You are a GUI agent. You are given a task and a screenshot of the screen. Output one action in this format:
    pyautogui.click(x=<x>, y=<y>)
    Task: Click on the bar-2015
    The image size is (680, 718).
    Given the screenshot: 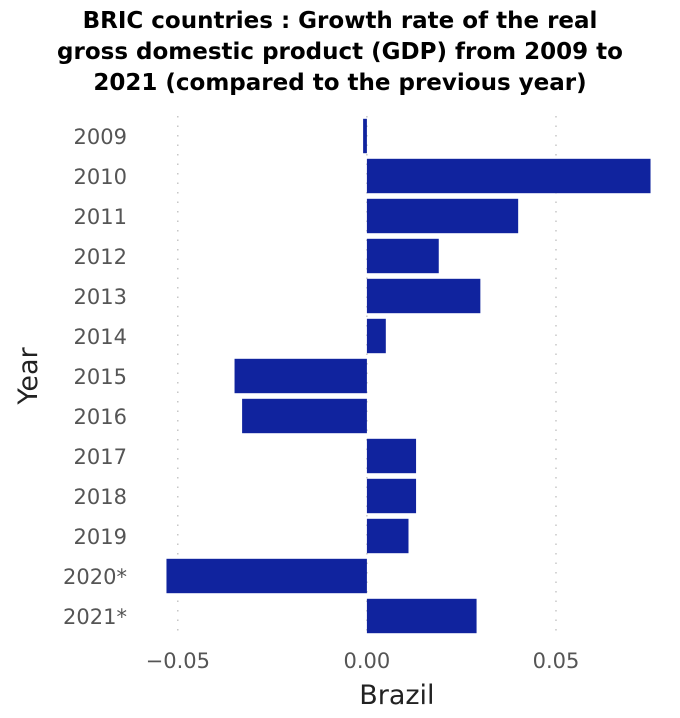 What is the action you would take?
    pyautogui.click(x=300, y=376)
    